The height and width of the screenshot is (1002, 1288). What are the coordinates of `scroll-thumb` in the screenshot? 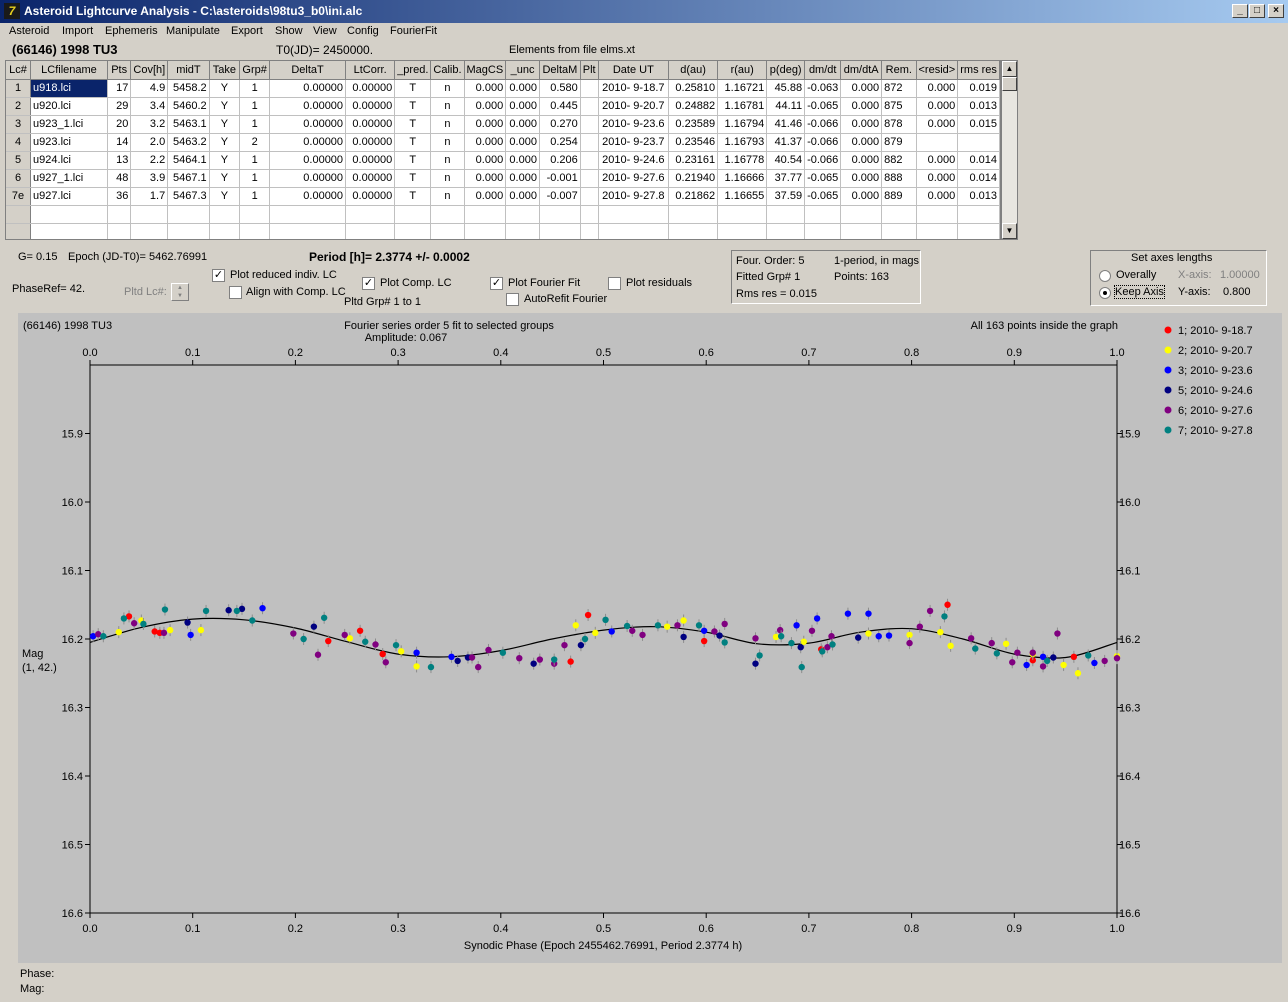 It's located at (1009, 84).